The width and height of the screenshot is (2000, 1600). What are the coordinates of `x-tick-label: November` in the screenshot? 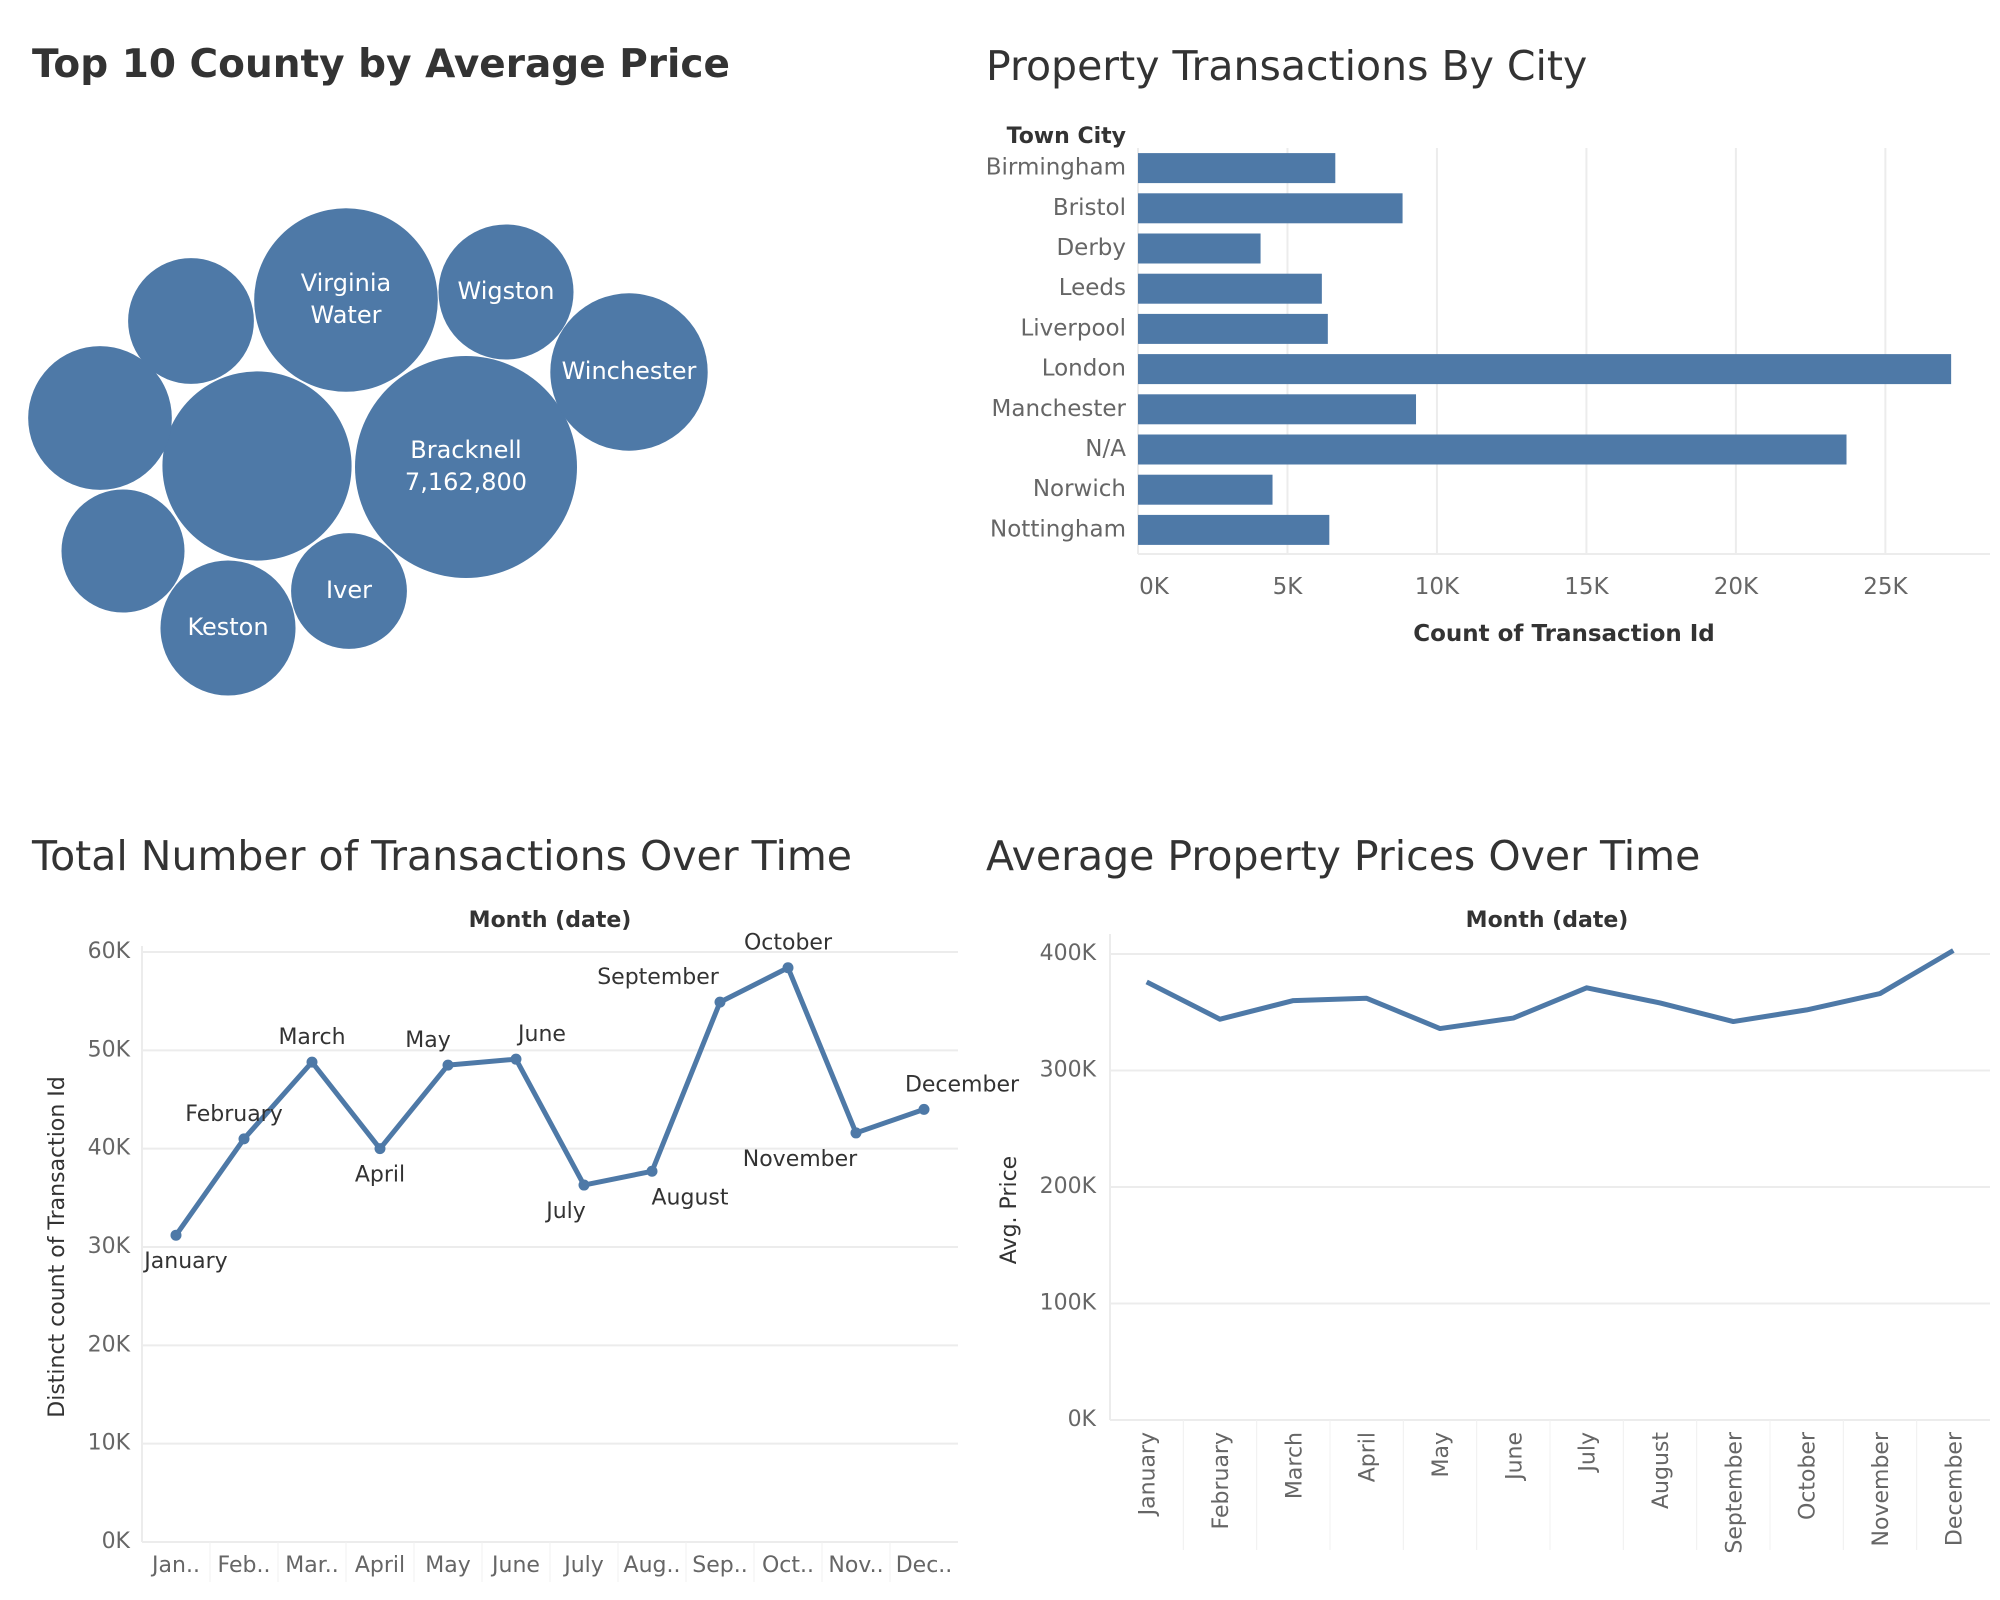 It's located at (1881, 1488).